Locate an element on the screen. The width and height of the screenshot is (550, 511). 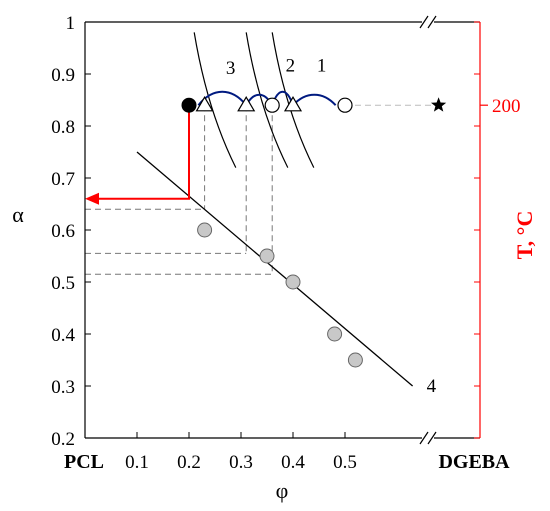
right-tick-label: 200 is located at coordinates (506, 106).